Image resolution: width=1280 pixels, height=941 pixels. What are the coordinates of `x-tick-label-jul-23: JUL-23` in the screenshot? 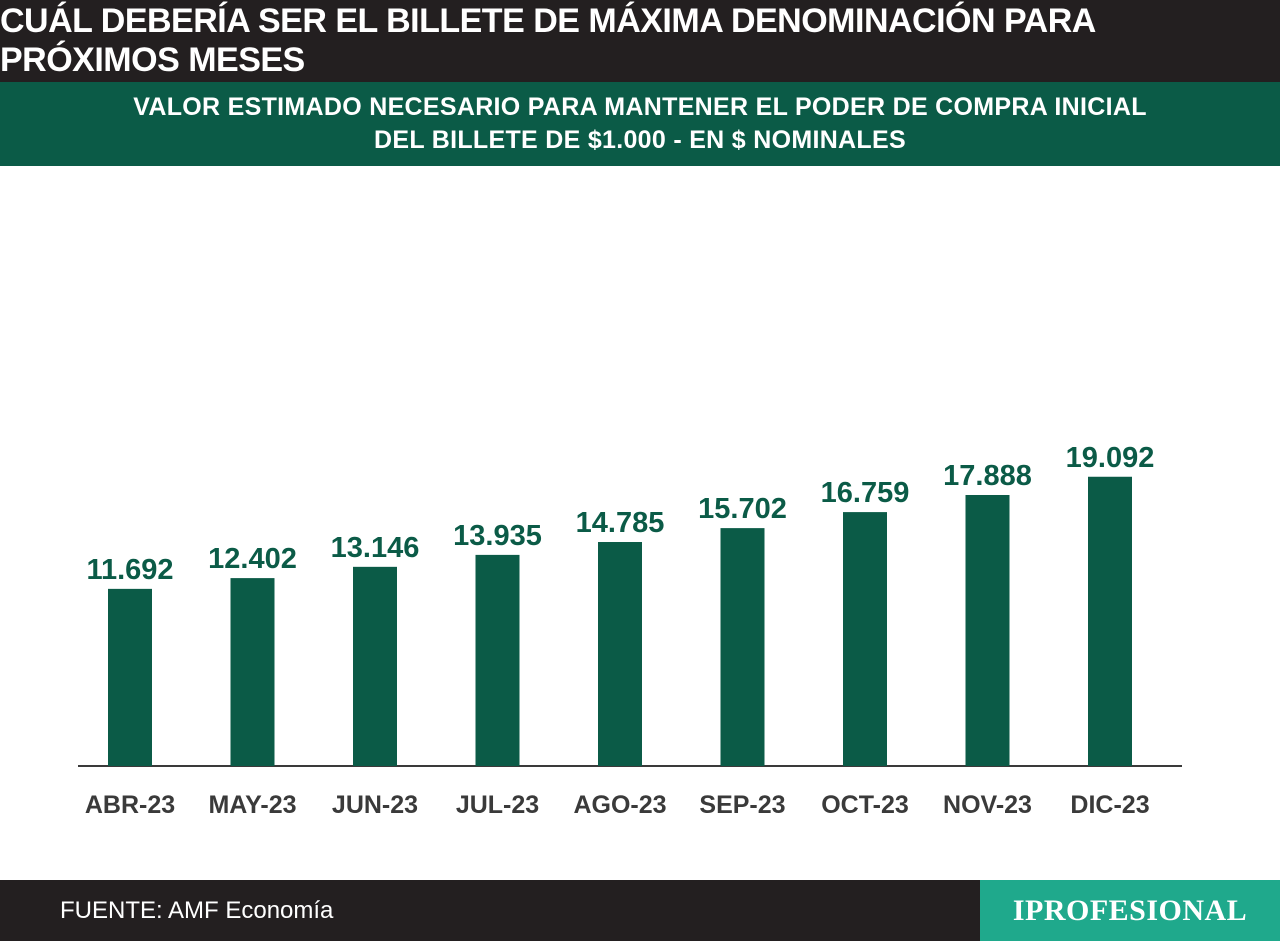 It's located at (497, 805).